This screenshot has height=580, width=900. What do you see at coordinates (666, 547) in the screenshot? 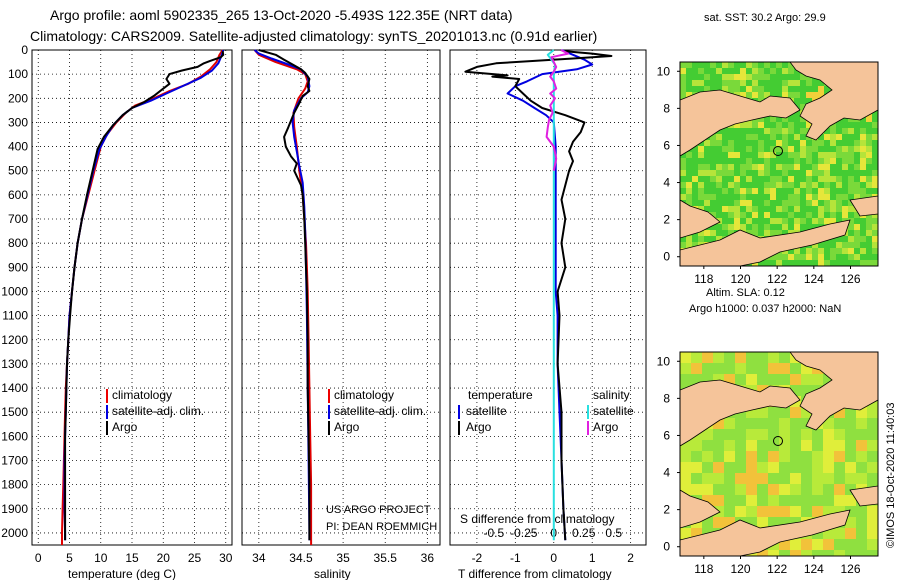
I see `map-lat-tick-label: 0` at bounding box center [666, 547].